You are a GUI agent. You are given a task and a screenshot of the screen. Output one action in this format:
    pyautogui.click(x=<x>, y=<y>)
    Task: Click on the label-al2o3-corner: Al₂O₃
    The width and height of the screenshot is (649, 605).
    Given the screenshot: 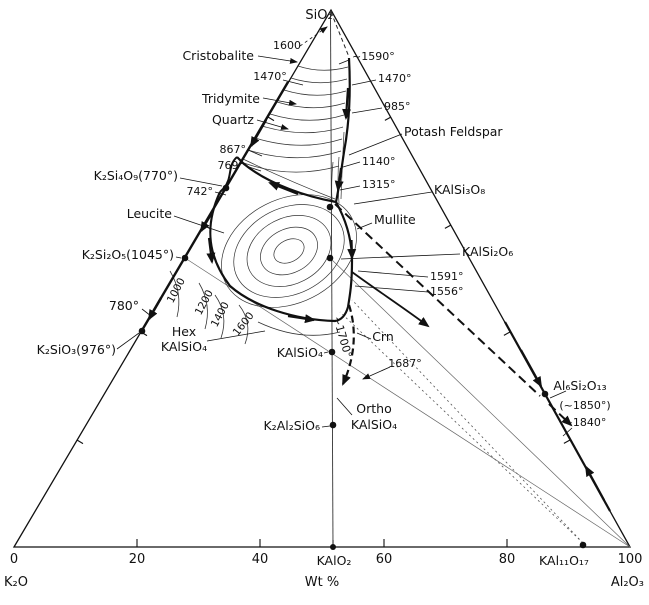 What is the action you would take?
    pyautogui.click(x=627, y=582)
    